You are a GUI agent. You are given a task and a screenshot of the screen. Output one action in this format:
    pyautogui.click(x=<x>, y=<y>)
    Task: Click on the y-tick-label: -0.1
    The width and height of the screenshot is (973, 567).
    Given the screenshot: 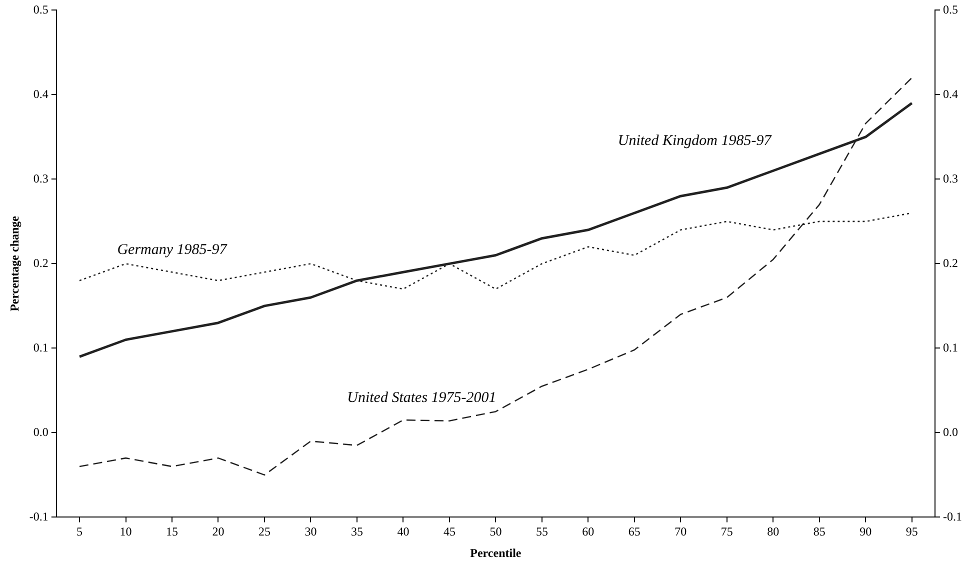 What is the action you would take?
    pyautogui.click(x=38, y=516)
    